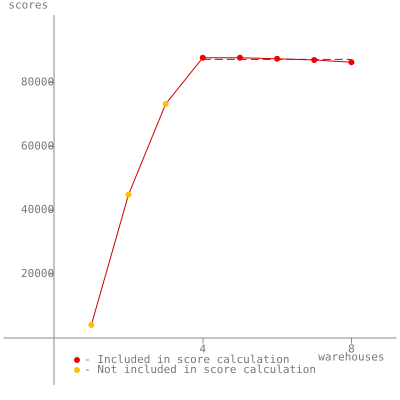 This screenshot has width=400, height=400. What do you see at coordinates (37, 82) in the screenshot?
I see `y-tick-label: 80000` at bounding box center [37, 82].